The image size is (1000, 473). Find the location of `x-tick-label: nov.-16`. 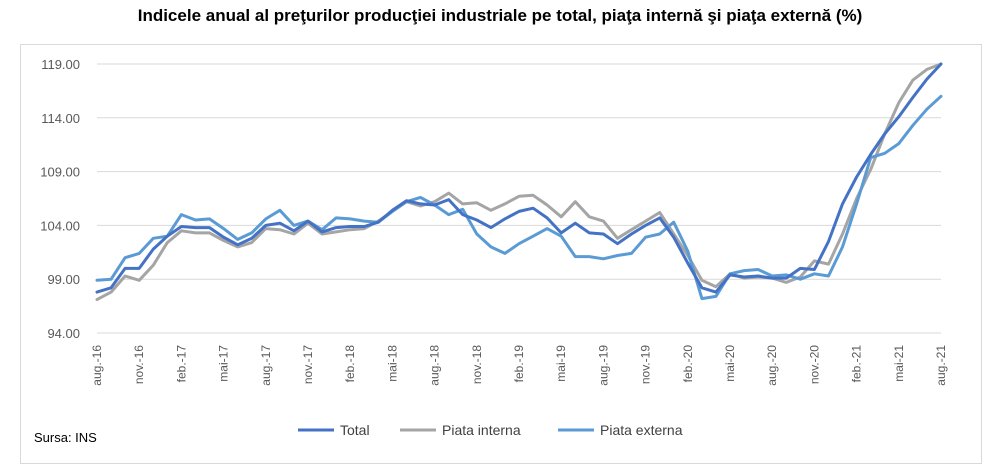

x-tick-label: nov.-16 is located at coordinates (139, 364).